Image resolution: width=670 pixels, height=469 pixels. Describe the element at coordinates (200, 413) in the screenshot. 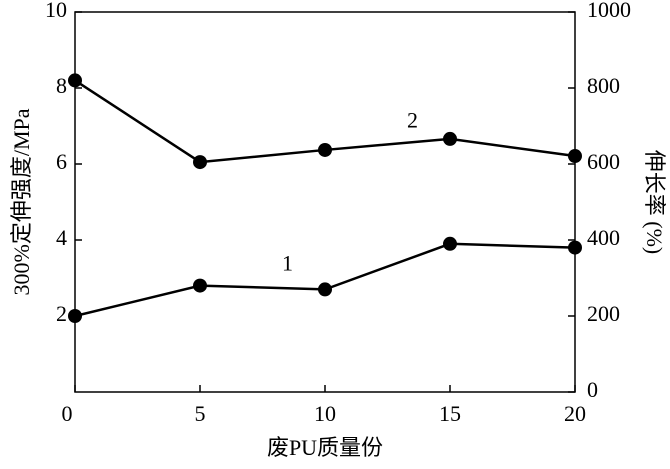

I see `x-tick-label: 5` at that location.